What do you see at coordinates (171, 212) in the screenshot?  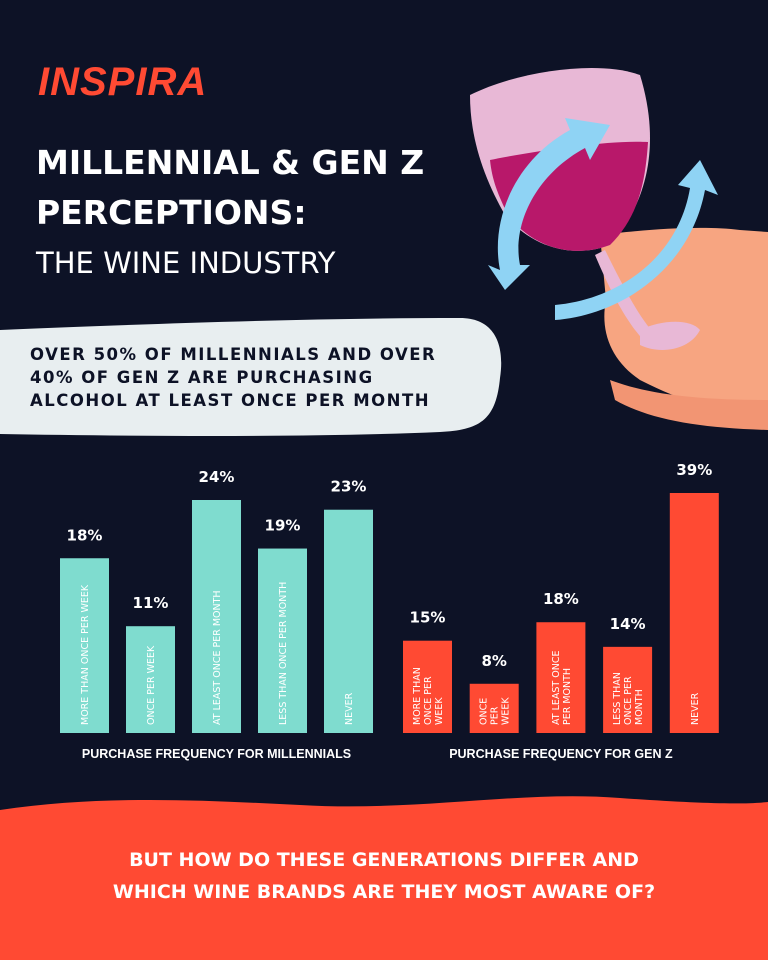 I see `title-line: PERCEPTIONS:` at bounding box center [171, 212].